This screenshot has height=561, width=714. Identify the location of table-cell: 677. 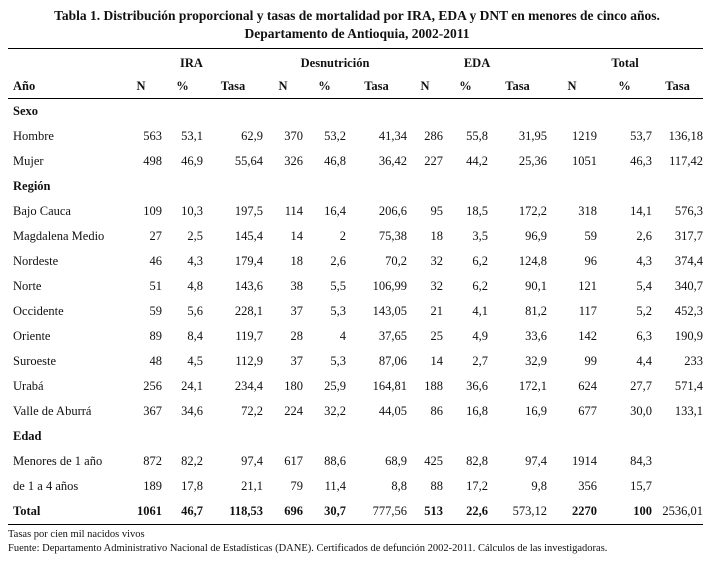
(588, 411).